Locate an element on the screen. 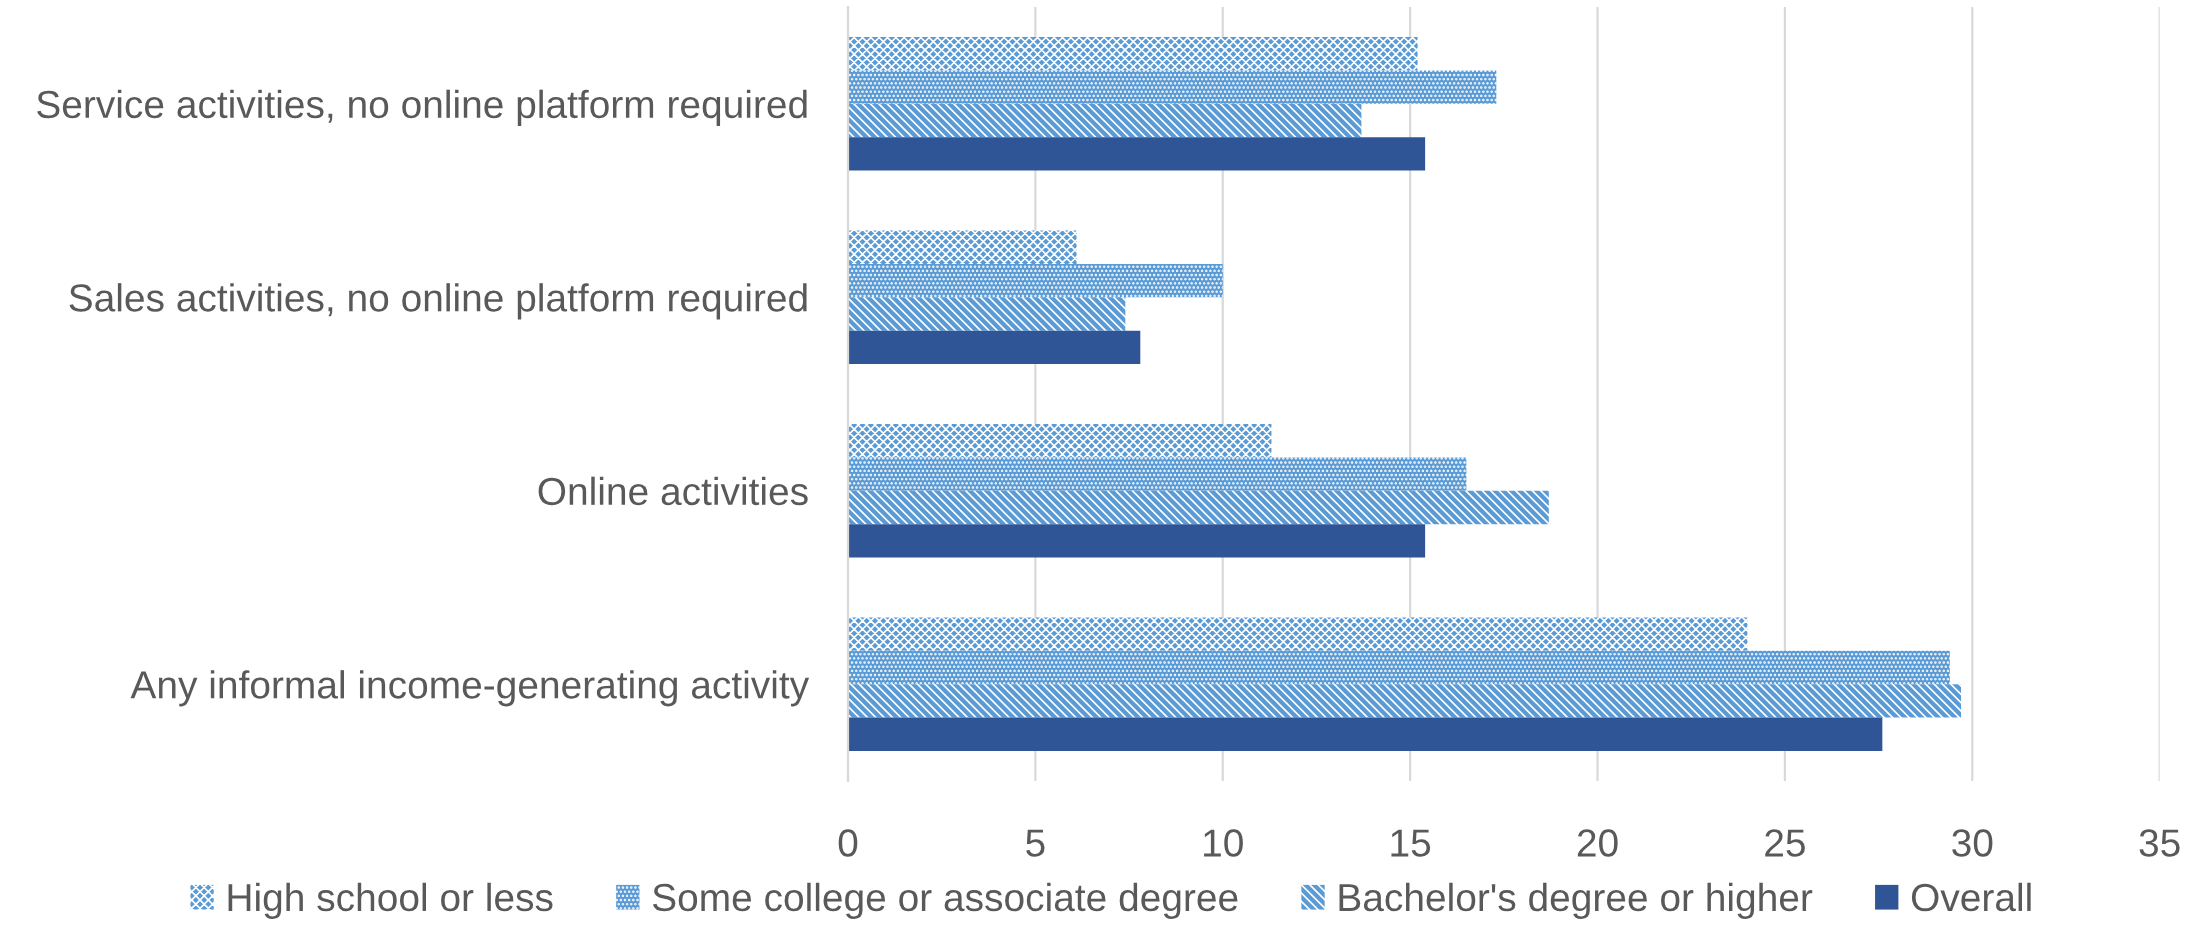 This screenshot has width=2206, height=937. x-tick-label: 25 is located at coordinates (1785, 843).